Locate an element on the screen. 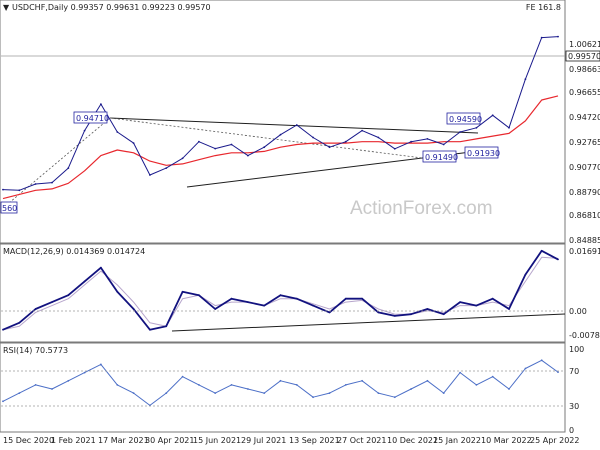 This screenshot has width=600, height=450. upper-trendline is located at coordinates (294, 125).